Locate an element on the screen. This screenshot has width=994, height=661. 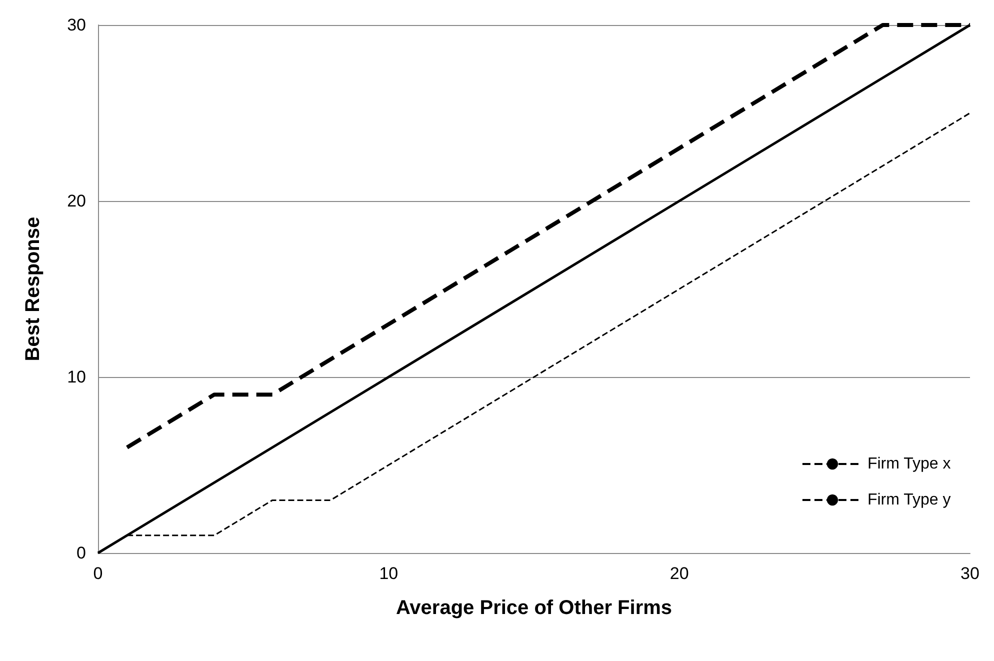
y-tick-label: 10 is located at coordinates (76, 377).